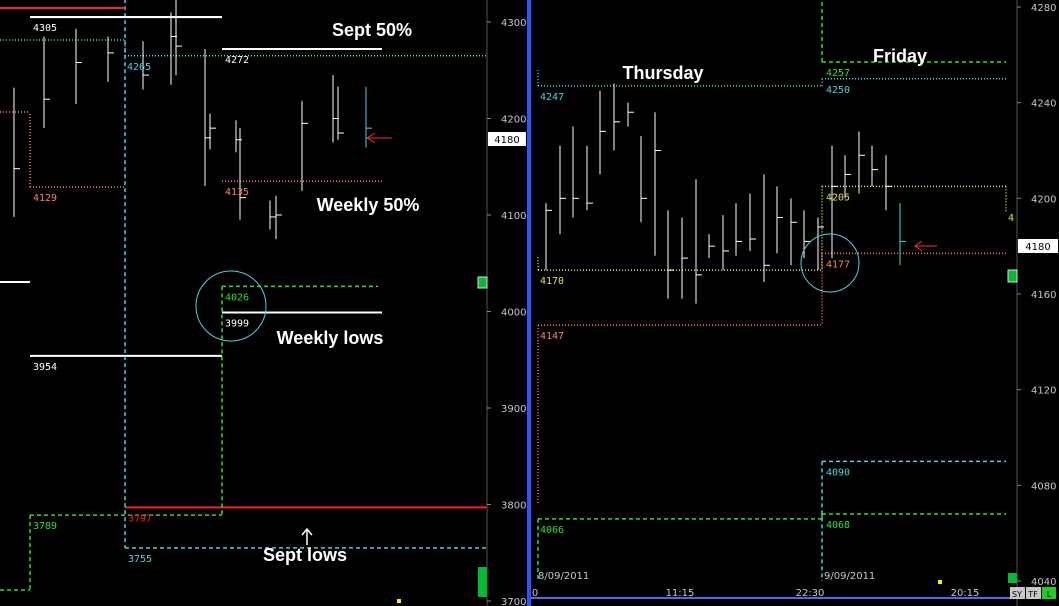  What do you see at coordinates (680, 593) in the screenshot?
I see `right-x-tick-label: 11:15` at bounding box center [680, 593].